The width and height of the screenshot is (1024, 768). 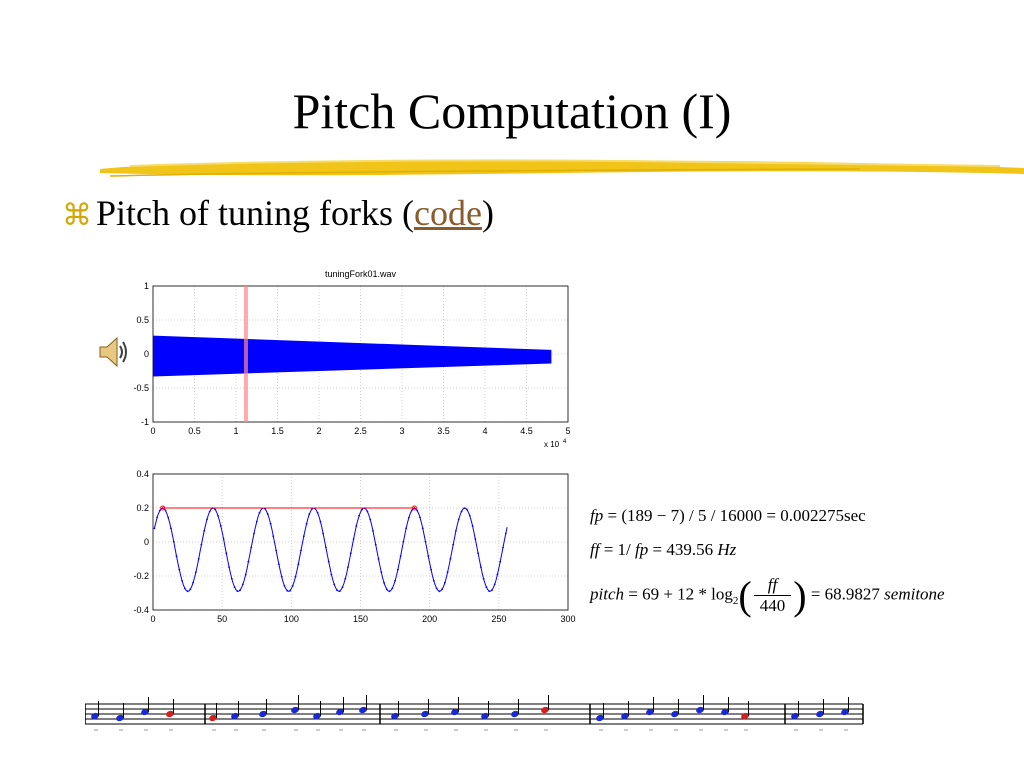 What do you see at coordinates (447, 213) in the screenshot?
I see `code-link: code` at bounding box center [447, 213].